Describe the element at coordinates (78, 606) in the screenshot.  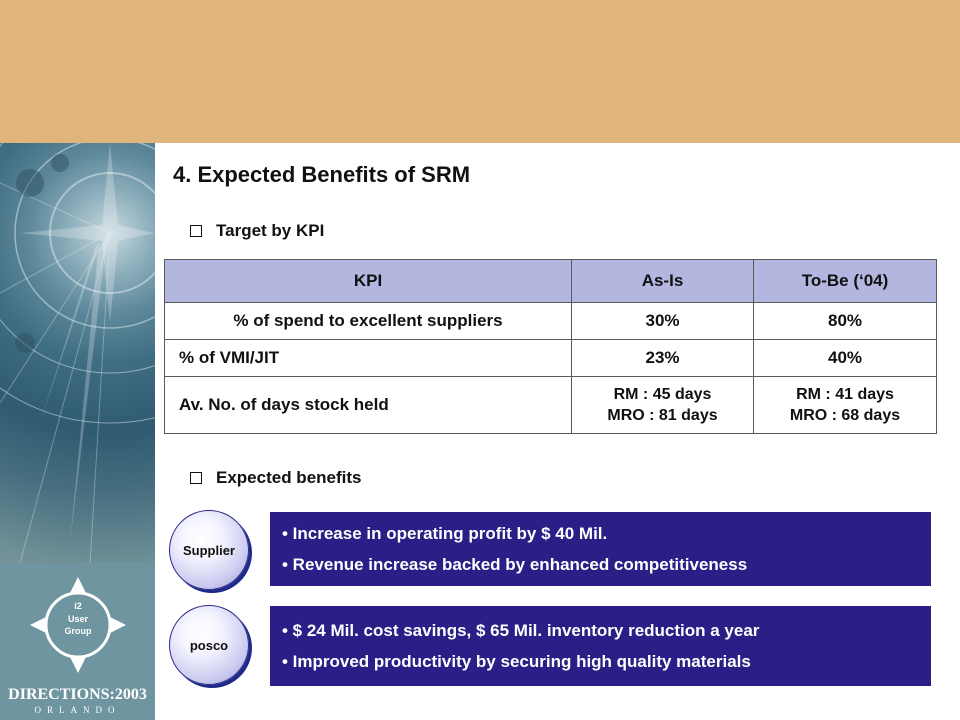
I see `logo-badge-top: i2` at that location.